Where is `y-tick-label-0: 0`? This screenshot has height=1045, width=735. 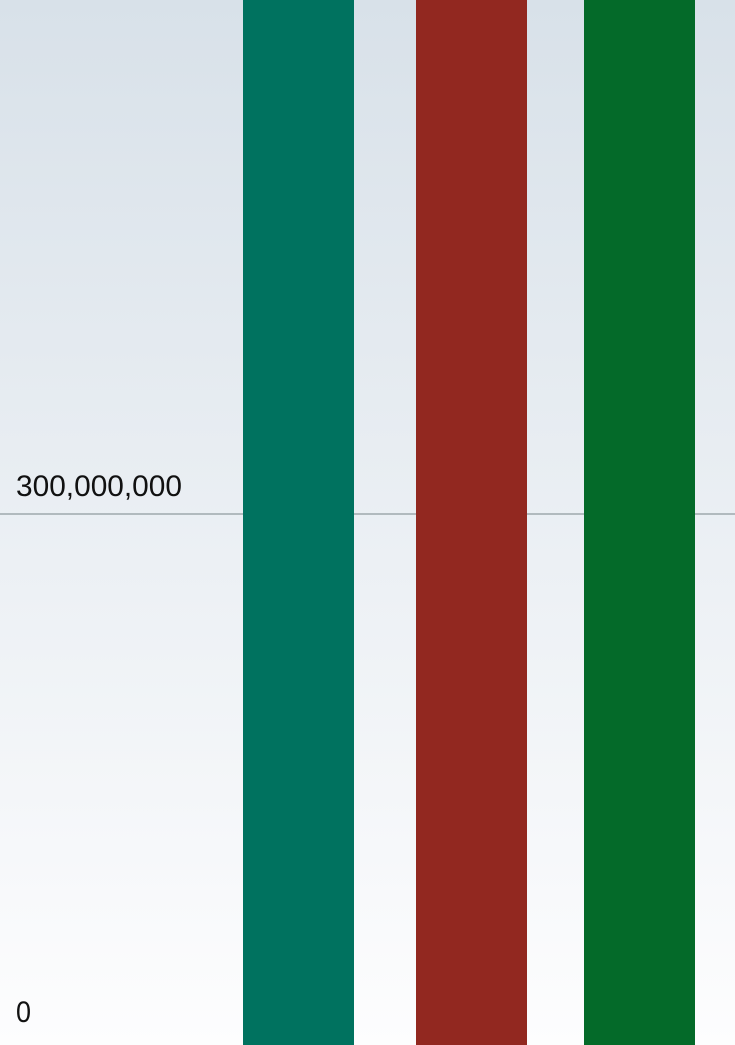 y-tick-label-0: 0 is located at coordinates (23, 1012).